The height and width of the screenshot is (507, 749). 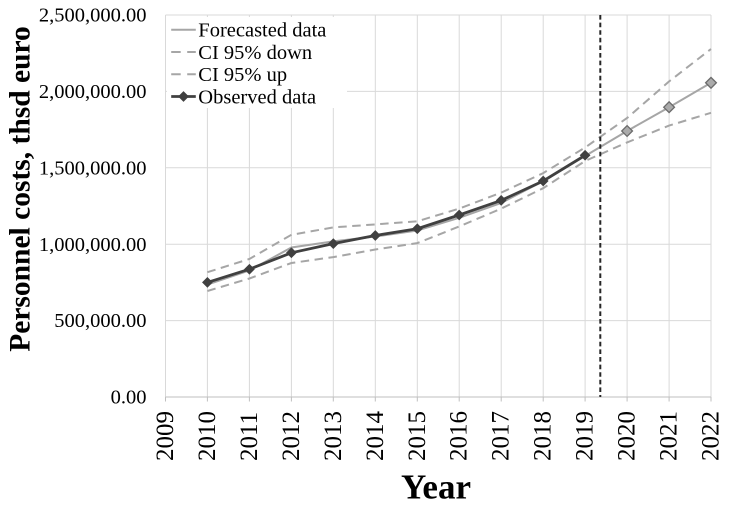 What do you see at coordinates (669, 436) in the screenshot?
I see `svg-text: 2021` at bounding box center [669, 436].